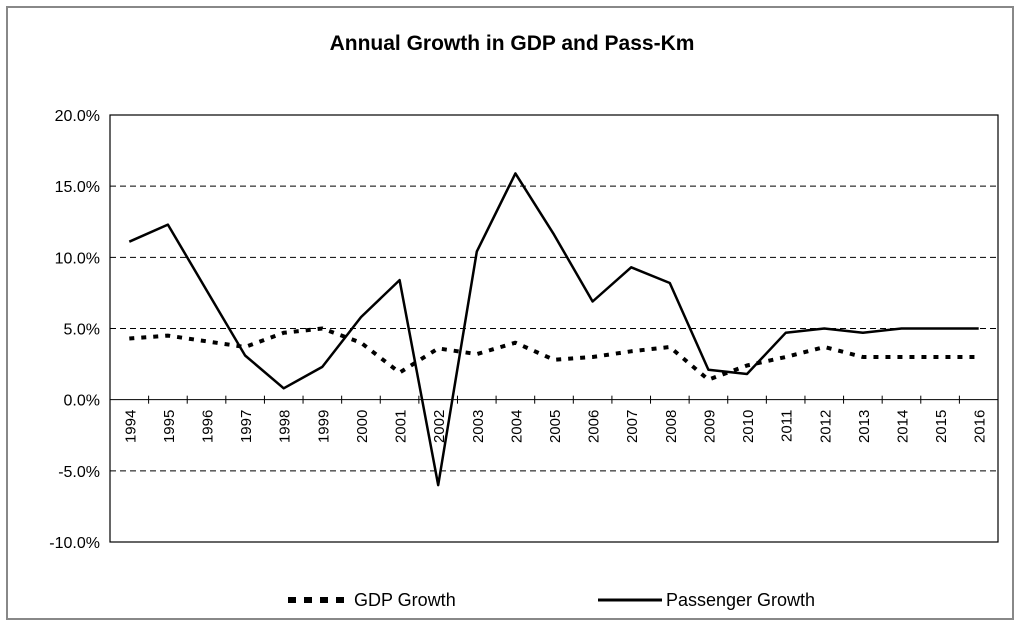 The width and height of the screenshot is (1024, 630). I want to click on x-tick-label: 1995, so click(169, 426).